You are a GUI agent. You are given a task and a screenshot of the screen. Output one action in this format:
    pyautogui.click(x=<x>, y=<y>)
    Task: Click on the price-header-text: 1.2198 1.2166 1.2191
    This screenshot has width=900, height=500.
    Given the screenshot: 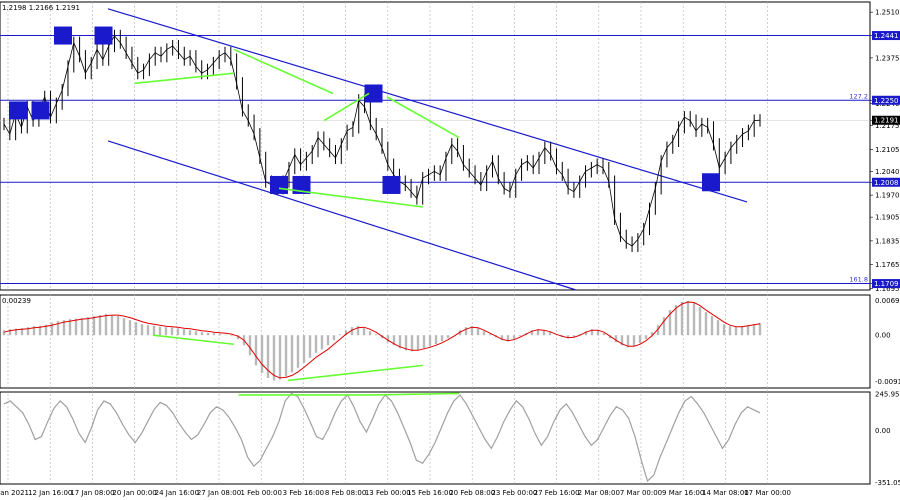 What is the action you would take?
    pyautogui.click(x=41, y=8)
    